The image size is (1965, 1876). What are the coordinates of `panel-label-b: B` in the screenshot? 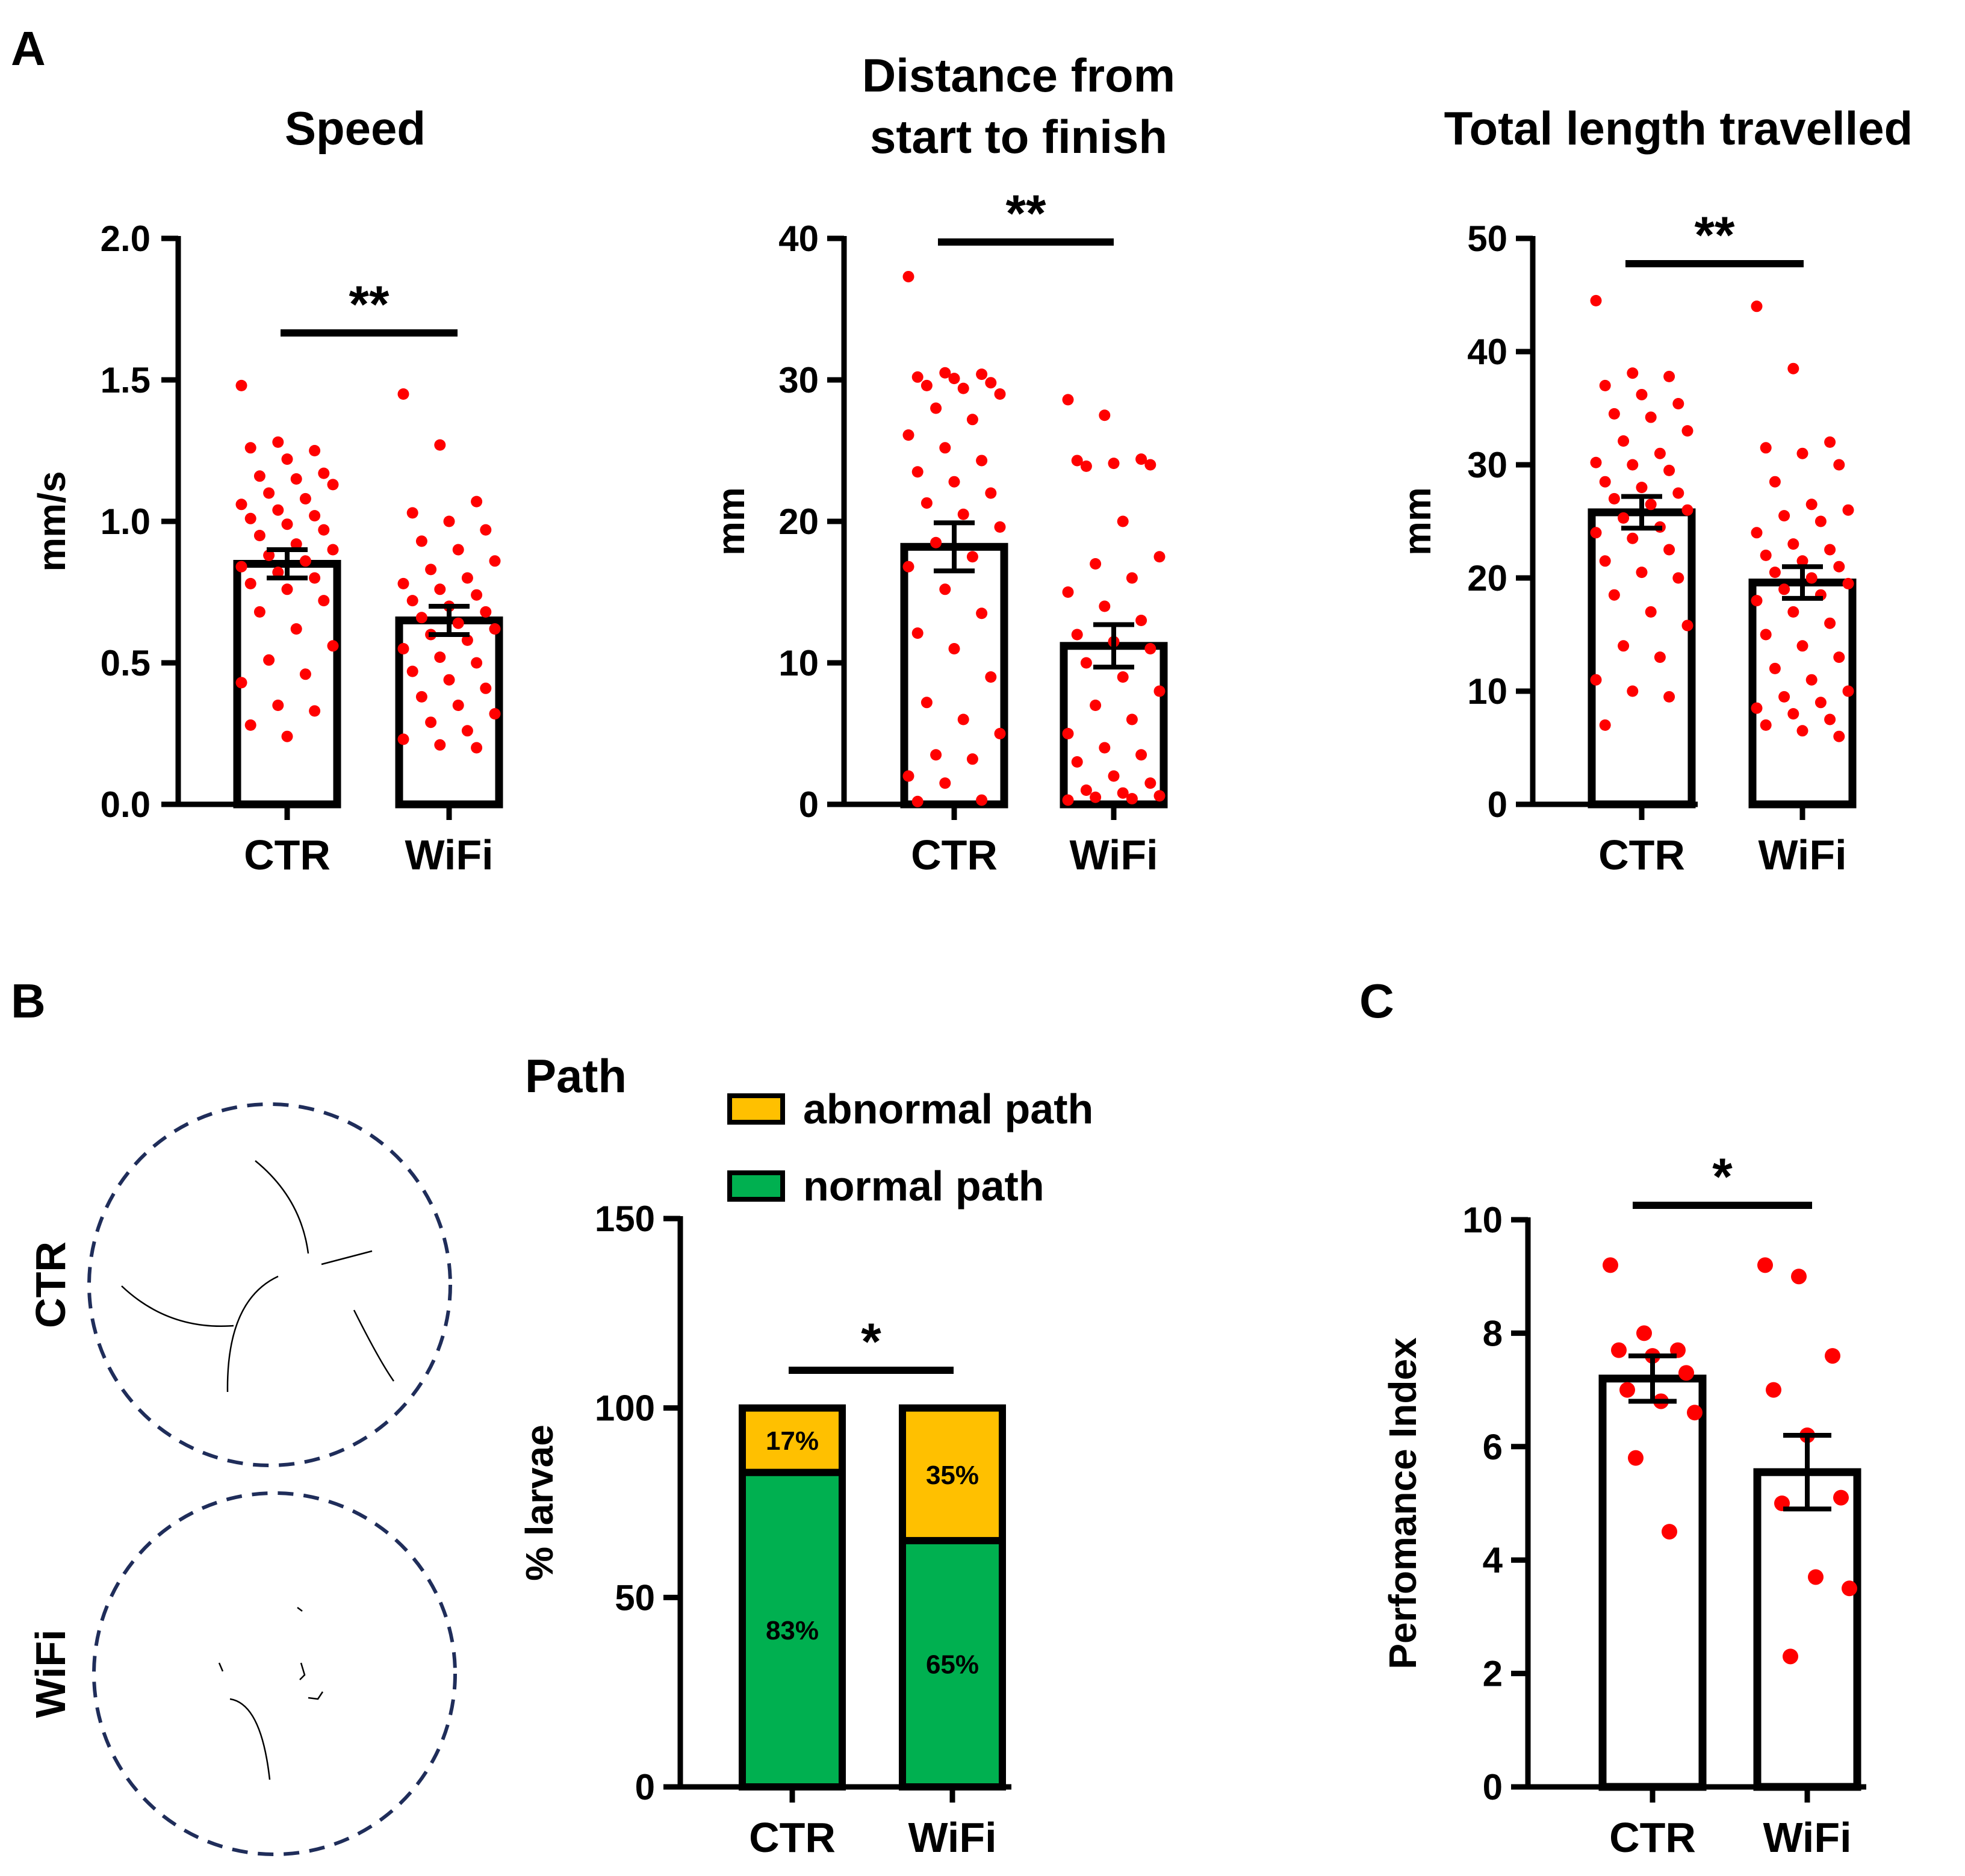 It's located at (28, 1001).